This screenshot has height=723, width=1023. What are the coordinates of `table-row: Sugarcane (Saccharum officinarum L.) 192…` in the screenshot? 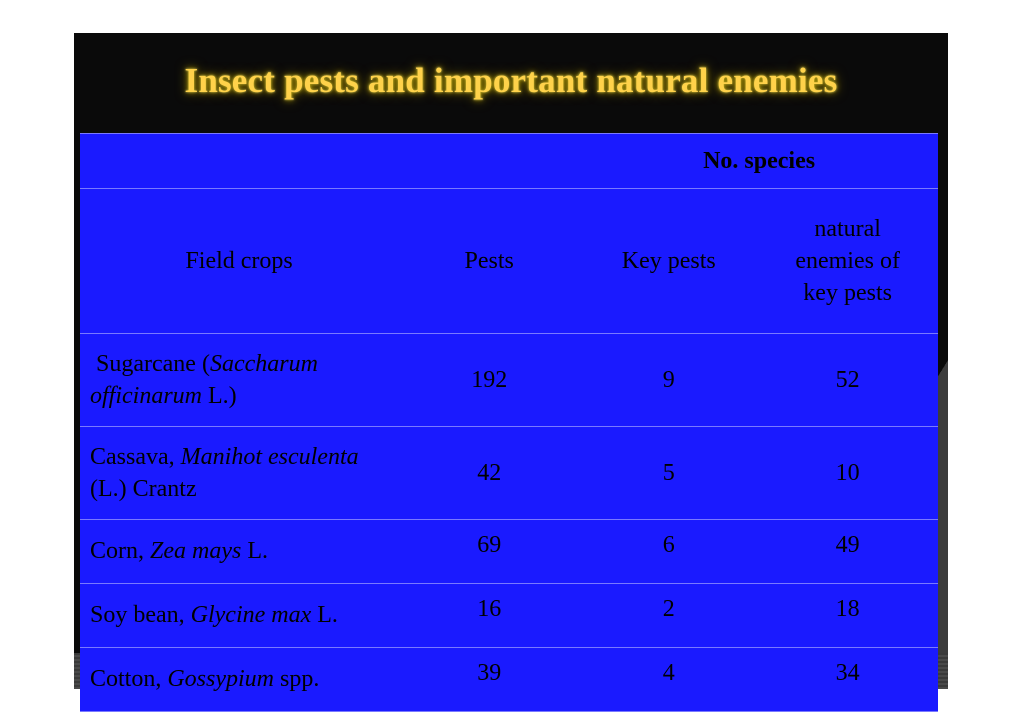 It's located at (509, 380).